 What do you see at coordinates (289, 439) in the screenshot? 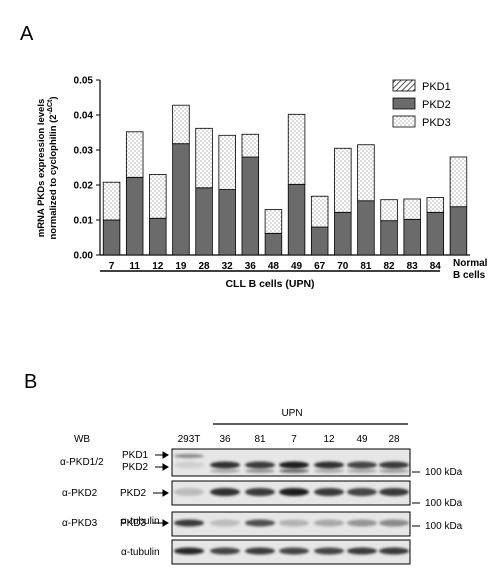
I see `lane-labels: 293T 36 81 7 12 49 28` at bounding box center [289, 439].